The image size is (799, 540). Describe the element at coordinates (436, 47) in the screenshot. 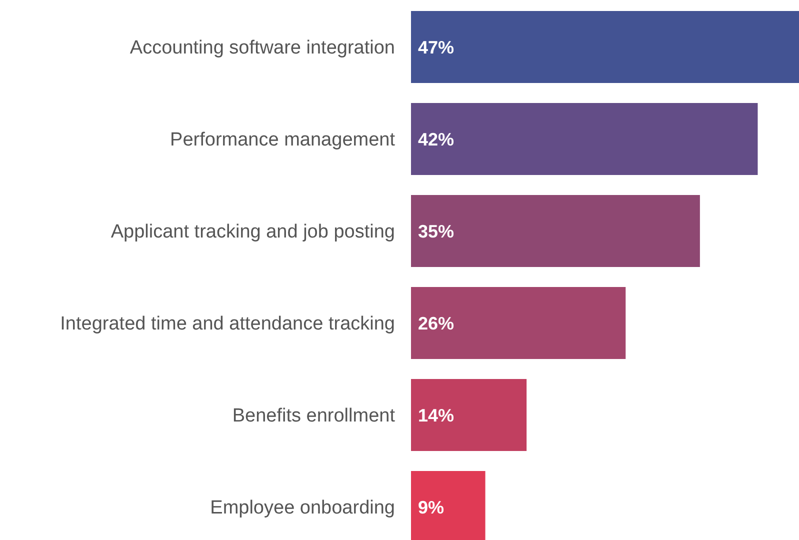

I see `data-label: 47%` at that location.